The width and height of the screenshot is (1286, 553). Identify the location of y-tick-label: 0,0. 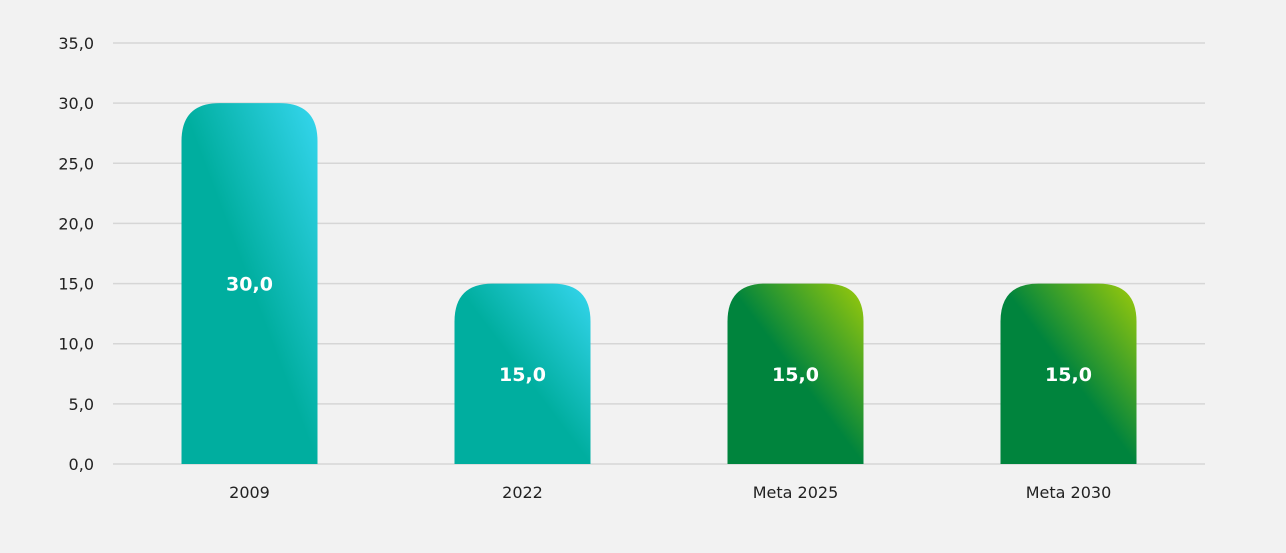
(81, 464).